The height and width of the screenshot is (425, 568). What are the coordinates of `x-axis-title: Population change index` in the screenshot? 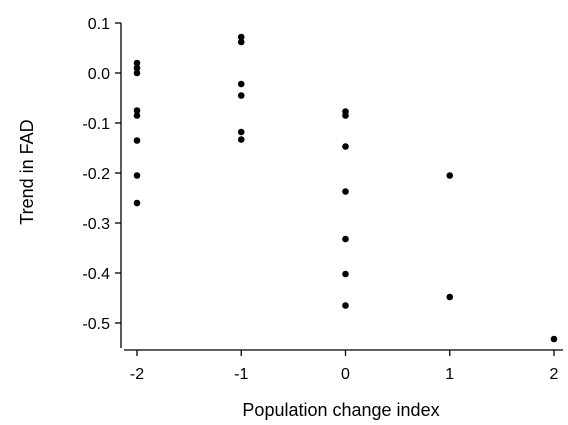 It's located at (340, 410).